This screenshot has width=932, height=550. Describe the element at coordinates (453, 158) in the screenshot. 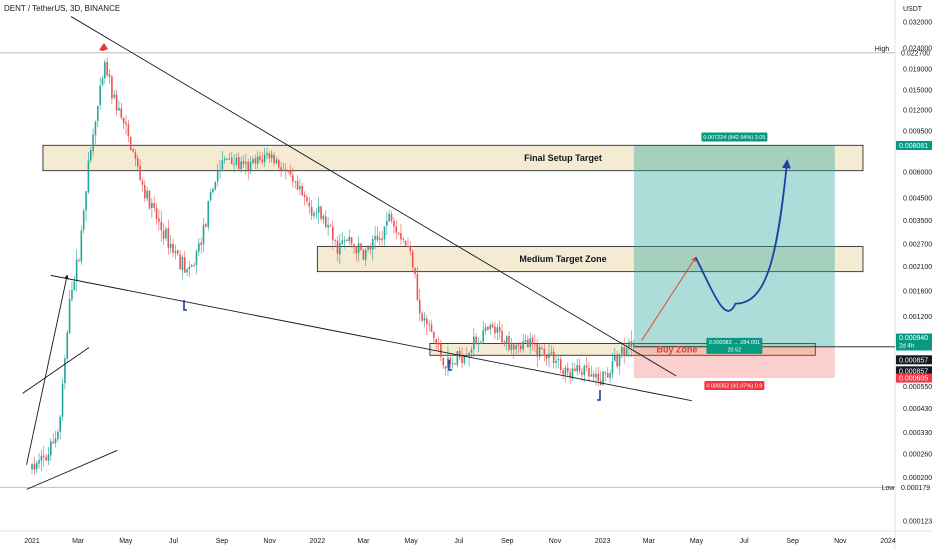

I see `zone-final-setup-target` at that location.